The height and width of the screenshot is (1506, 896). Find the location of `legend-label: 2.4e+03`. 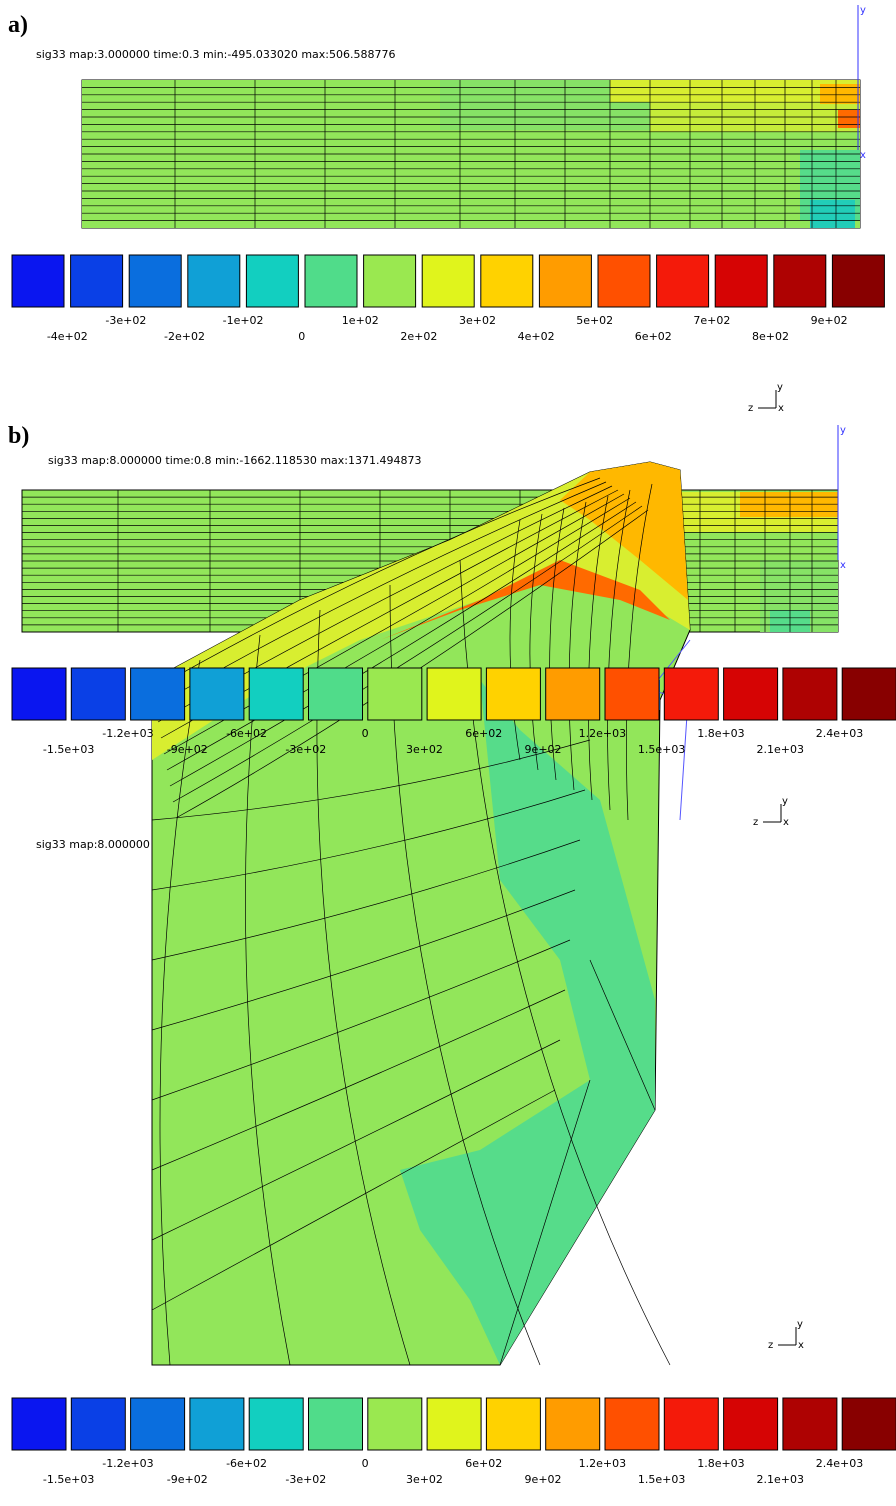

legend-label: 2.4e+03 is located at coordinates (839, 733).